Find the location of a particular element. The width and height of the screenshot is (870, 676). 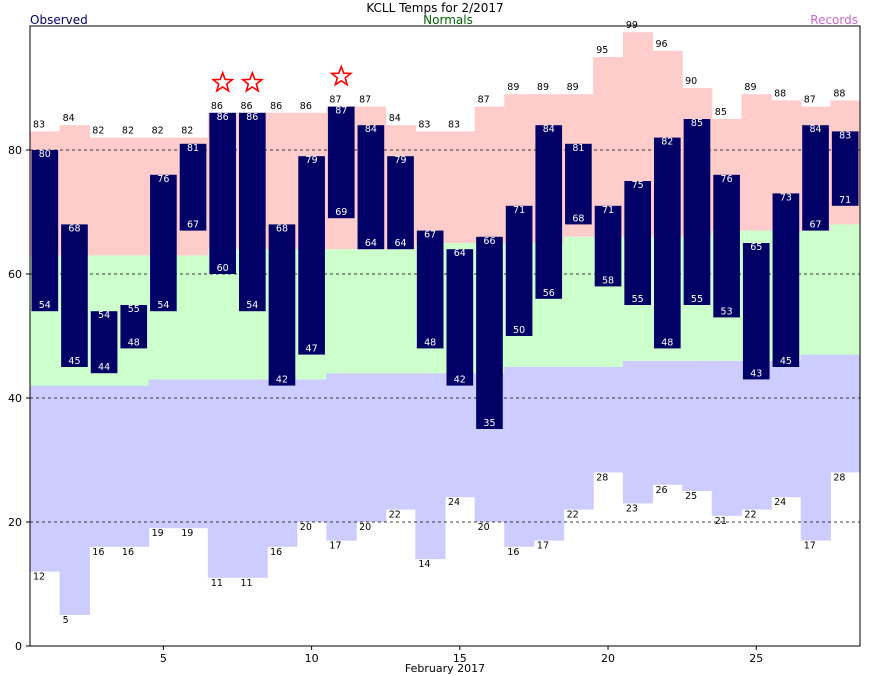

observed-high-label: 67 is located at coordinates (430, 235).